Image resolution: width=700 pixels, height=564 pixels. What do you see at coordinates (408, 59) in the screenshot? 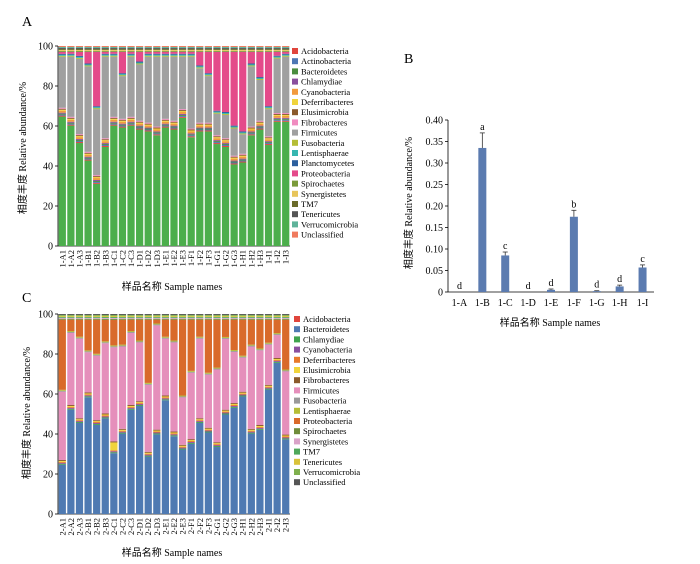
I see `panel-label-b: B` at bounding box center [408, 59].